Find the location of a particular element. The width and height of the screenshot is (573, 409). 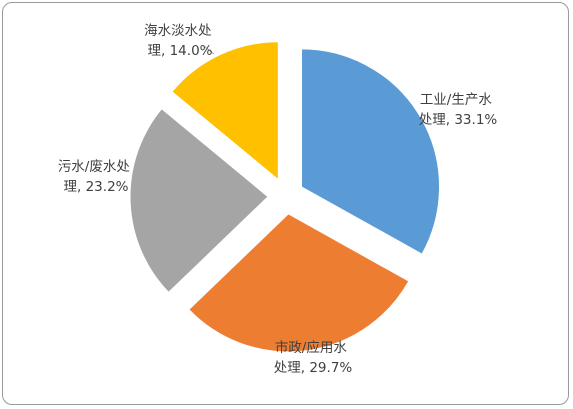

slice-municipal is located at coordinates (299, 283).